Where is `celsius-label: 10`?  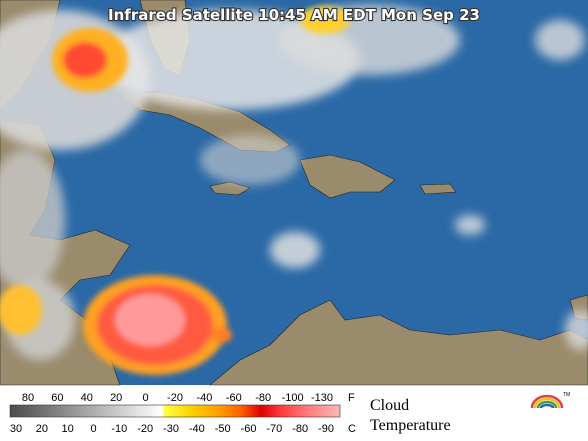 celsius-label: 10 is located at coordinates (68, 429).